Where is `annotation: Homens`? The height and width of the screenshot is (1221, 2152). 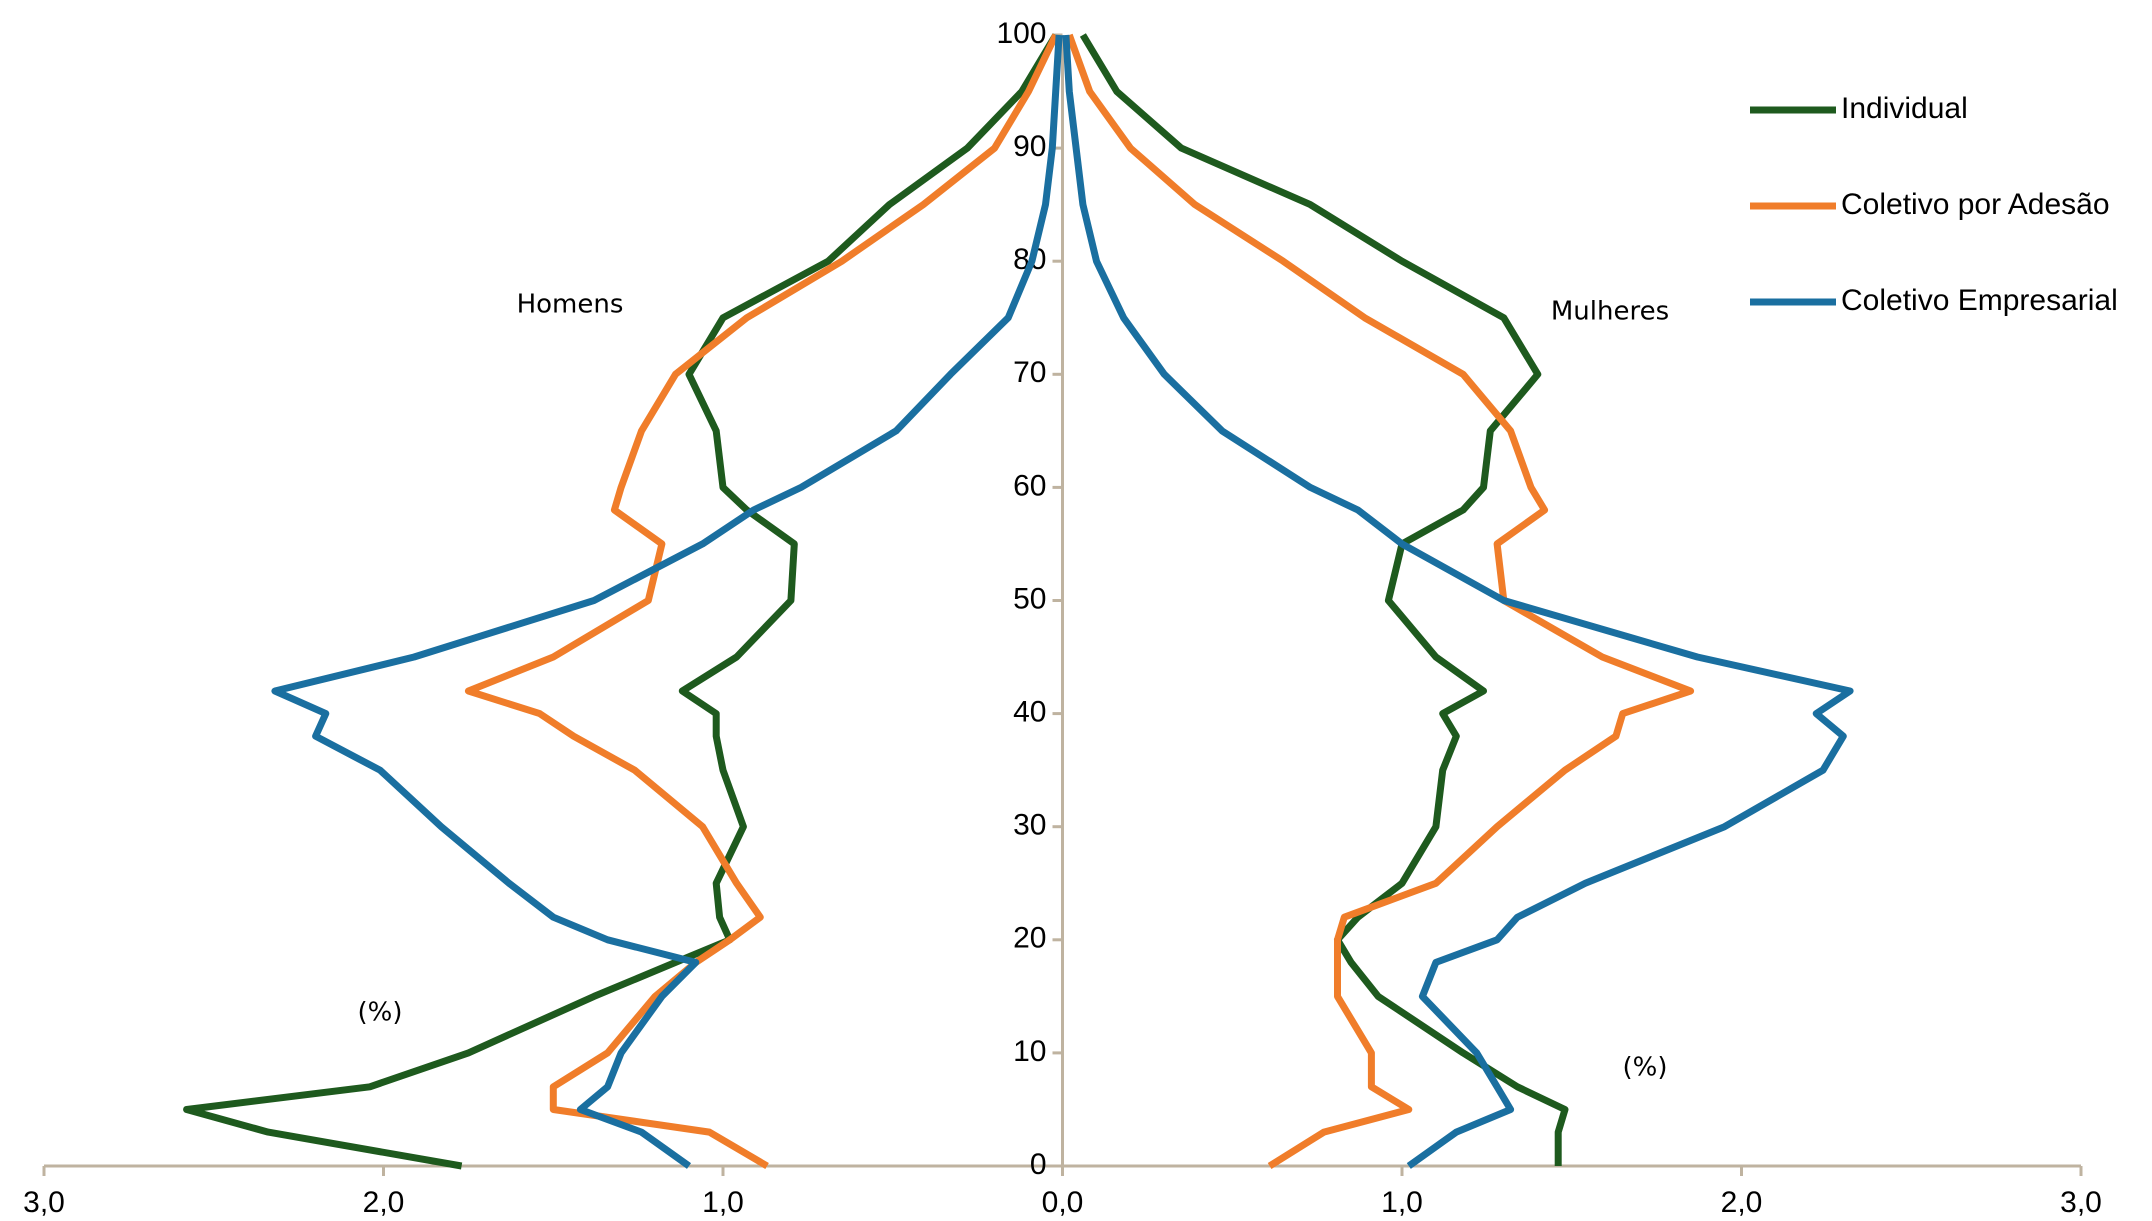
annotation: Homens is located at coordinates (570, 305).